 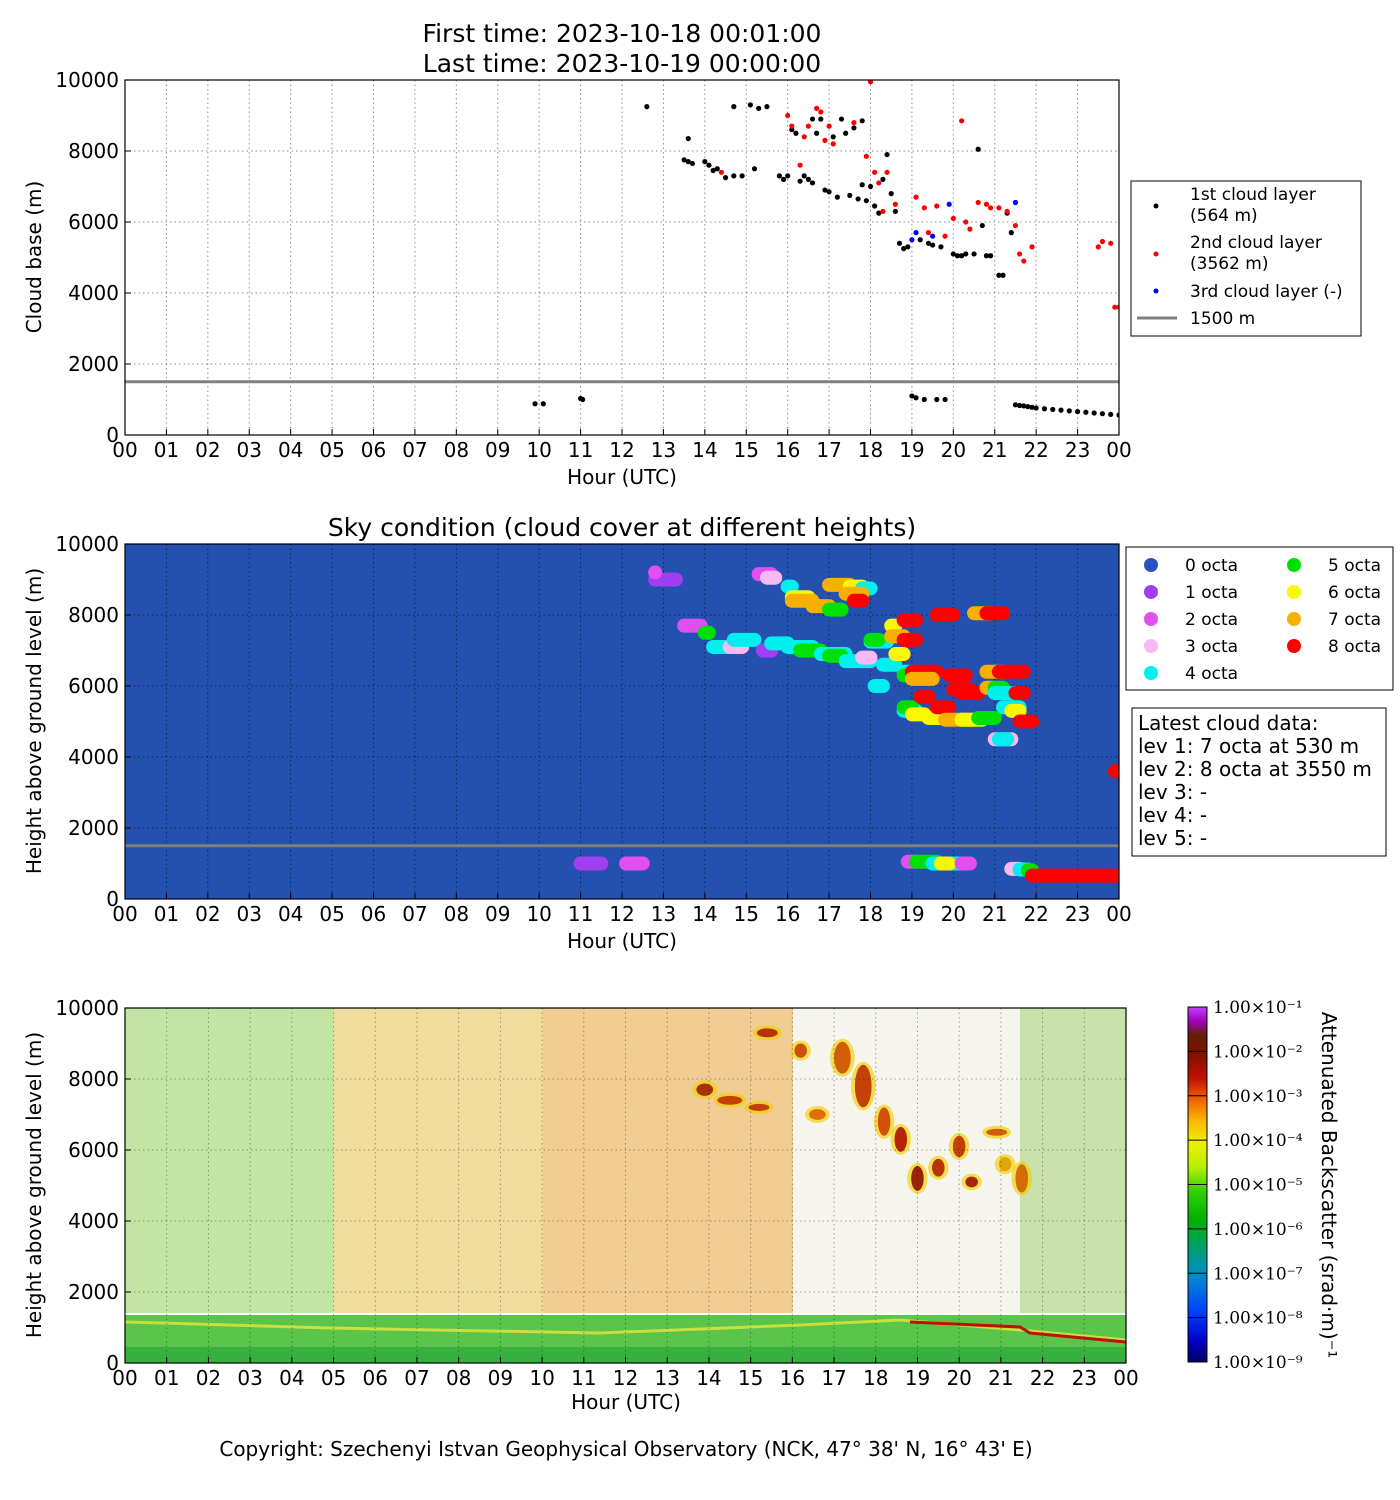 What do you see at coordinates (833, 1378) in the screenshot?
I see `x-tick-label: 17` at bounding box center [833, 1378].